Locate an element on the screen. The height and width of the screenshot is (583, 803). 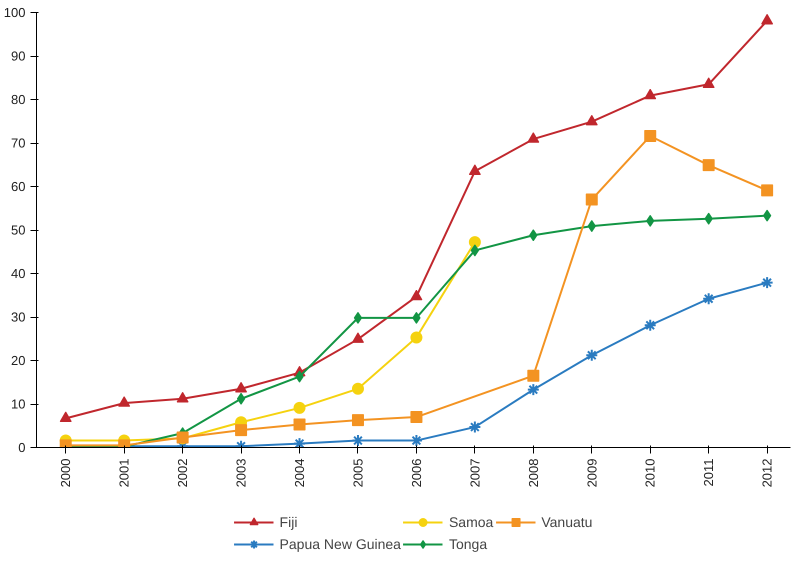
legend-label: Fiji is located at coordinates (289, 522).